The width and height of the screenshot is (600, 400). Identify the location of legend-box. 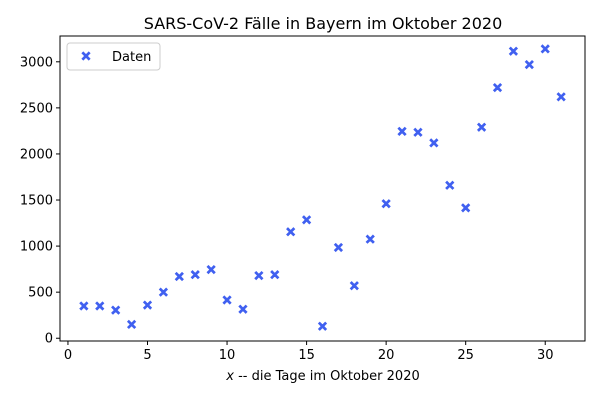
(113, 56).